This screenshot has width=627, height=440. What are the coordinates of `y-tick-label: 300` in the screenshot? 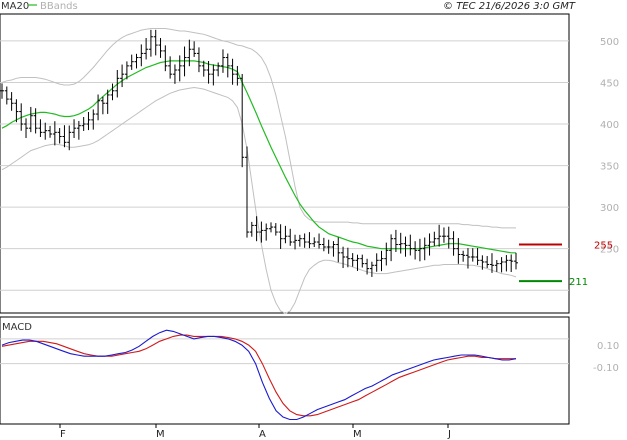 It's located at (609, 208).